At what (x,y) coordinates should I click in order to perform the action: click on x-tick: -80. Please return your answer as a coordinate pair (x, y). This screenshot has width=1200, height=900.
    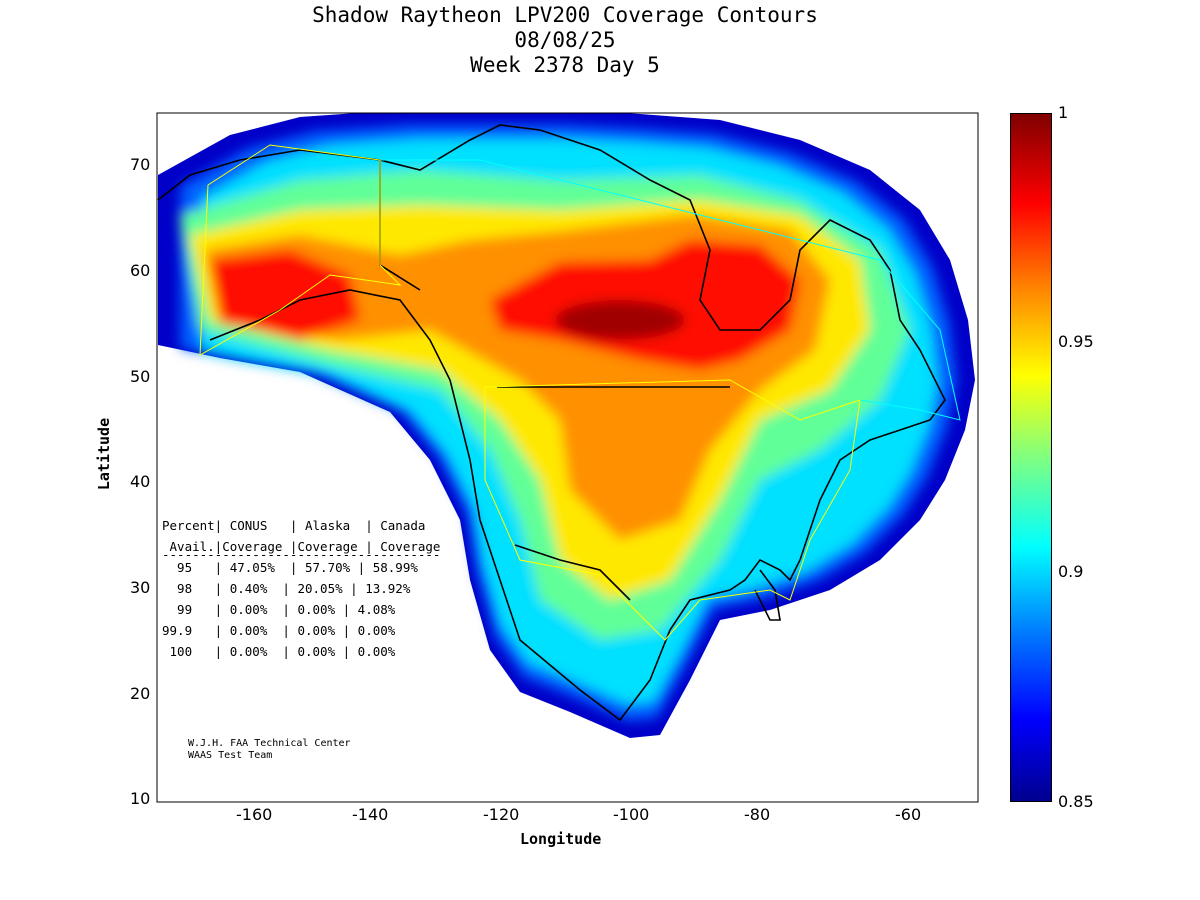
    Looking at the image, I should click on (757, 814).